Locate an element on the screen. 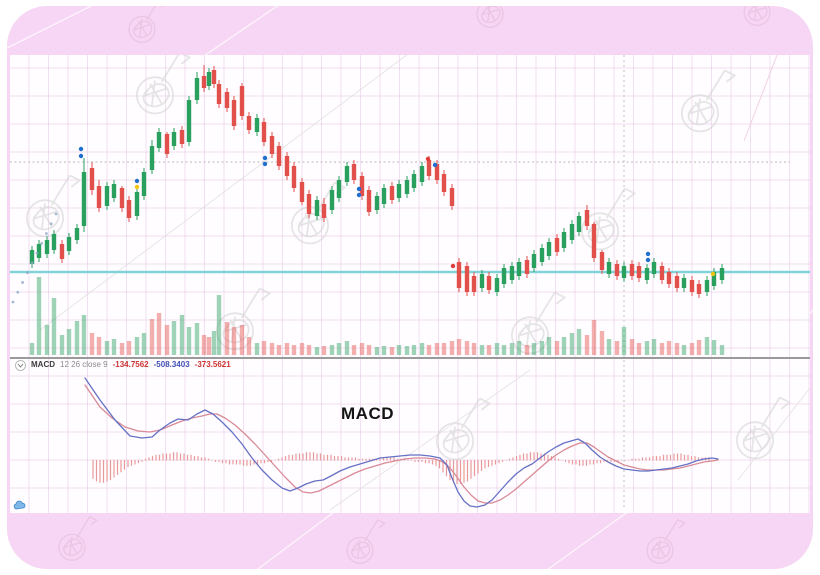  chevron-down-icon is located at coordinates (20, 365).